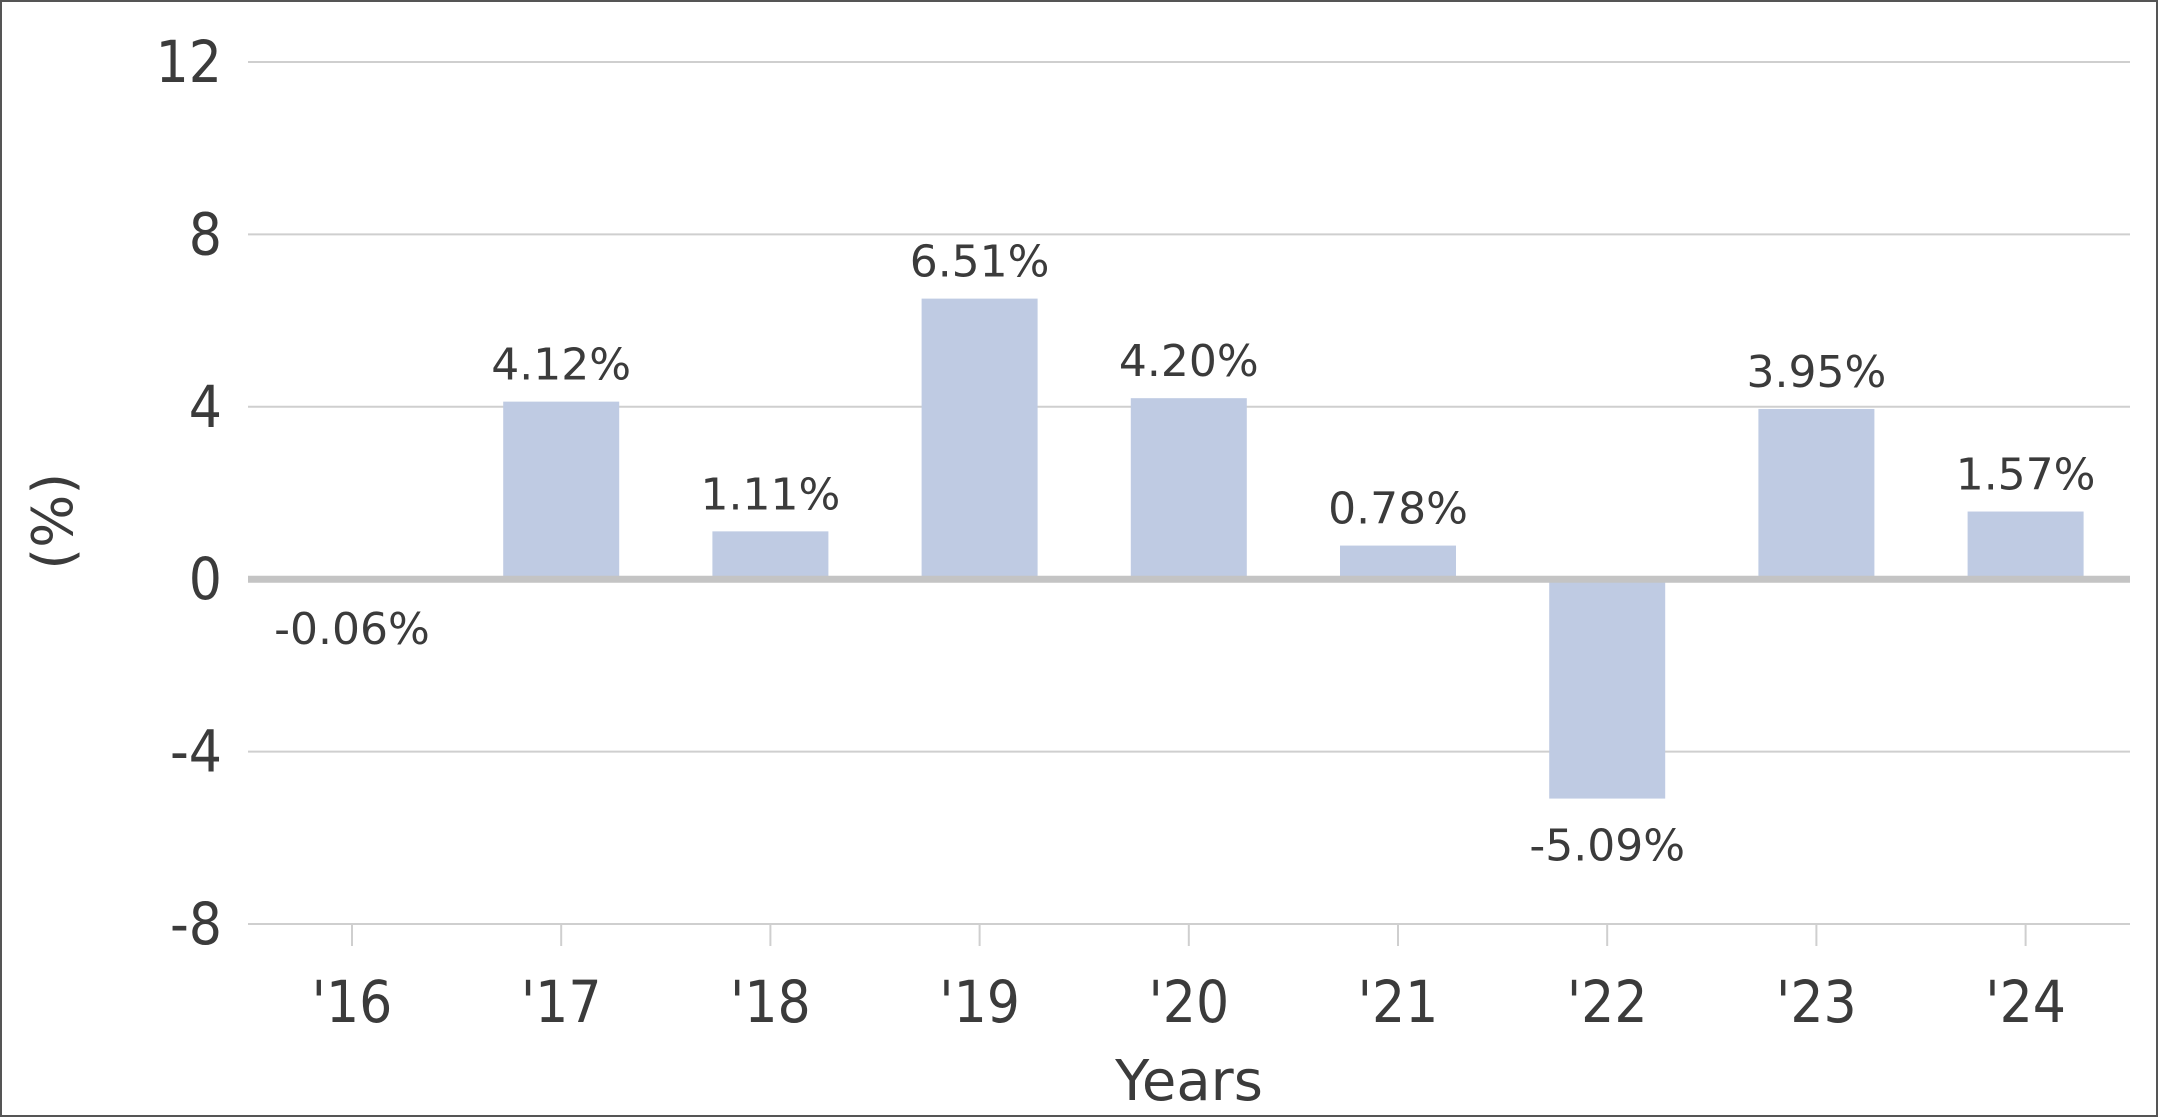 The height and width of the screenshot is (1117, 2158). What do you see at coordinates (1189, 361) in the screenshot?
I see `data-label: 4.20%` at bounding box center [1189, 361].